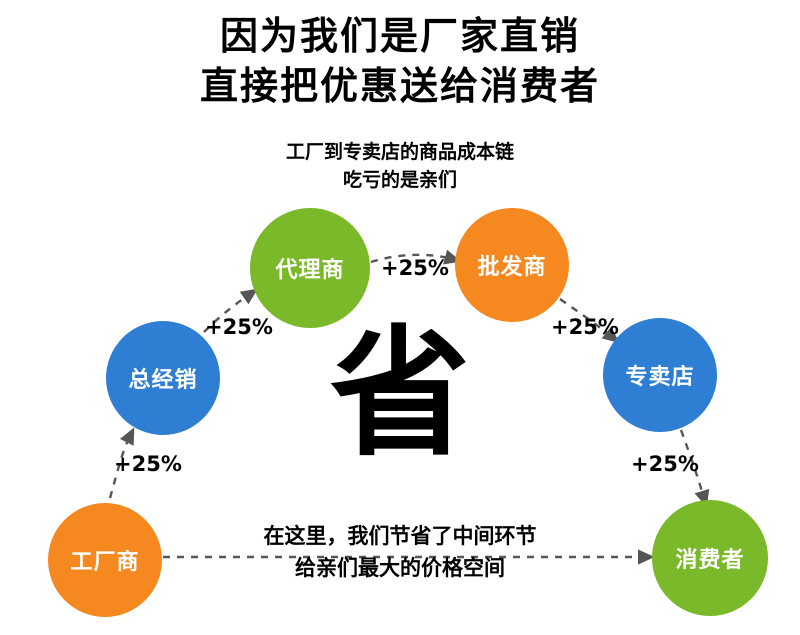  I want to click on node-factory-label: 工厂商, so click(105, 562).